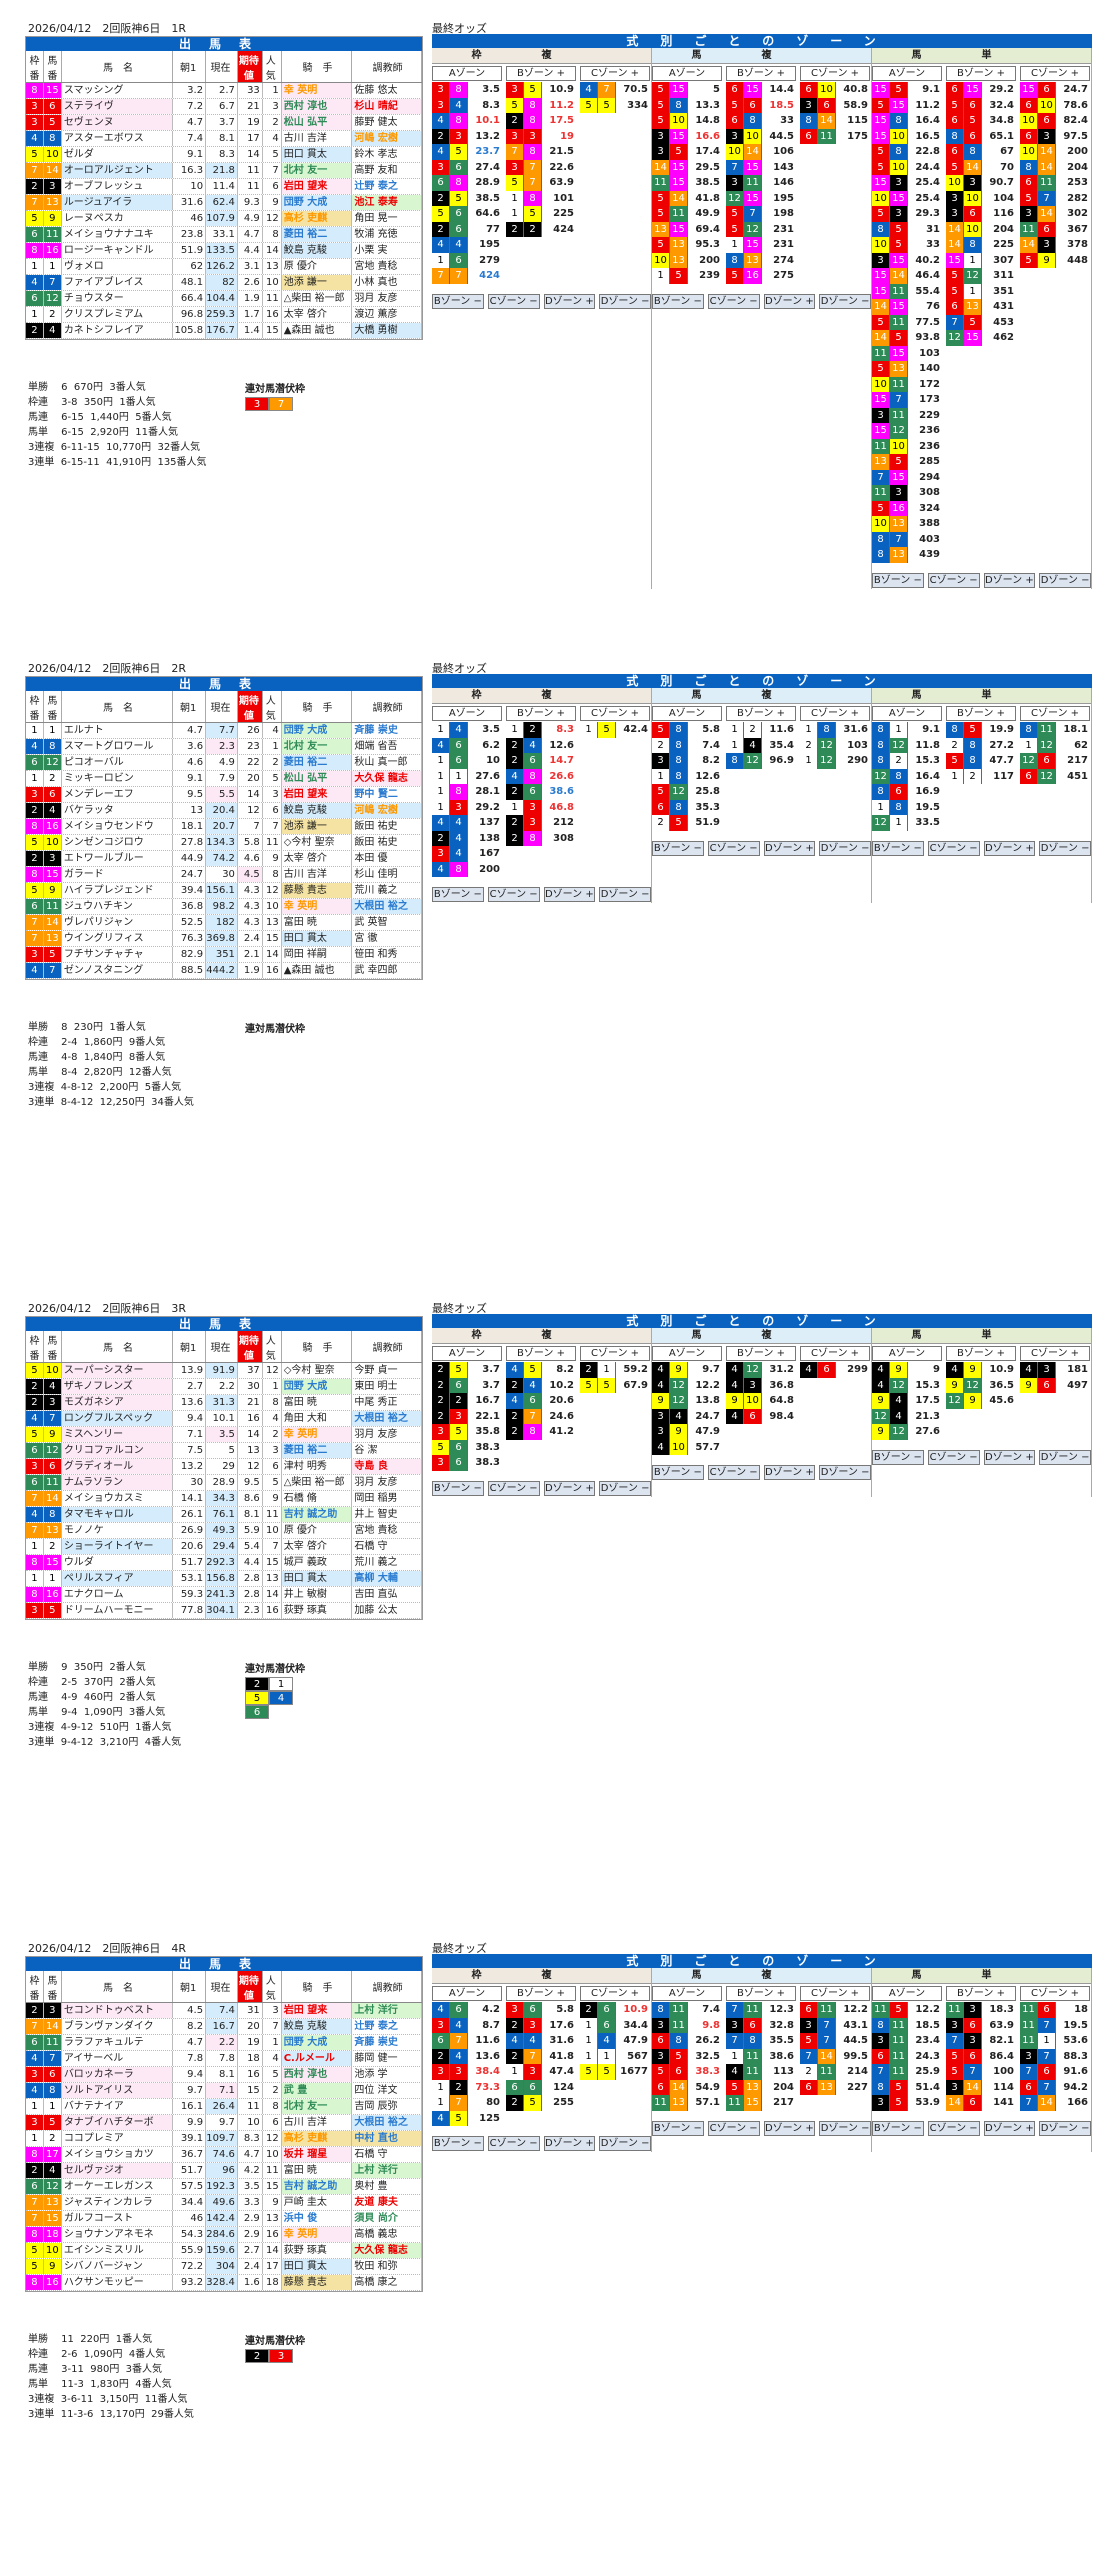  I want to click on zone-row: 1 1 567, so click(615, 2056).